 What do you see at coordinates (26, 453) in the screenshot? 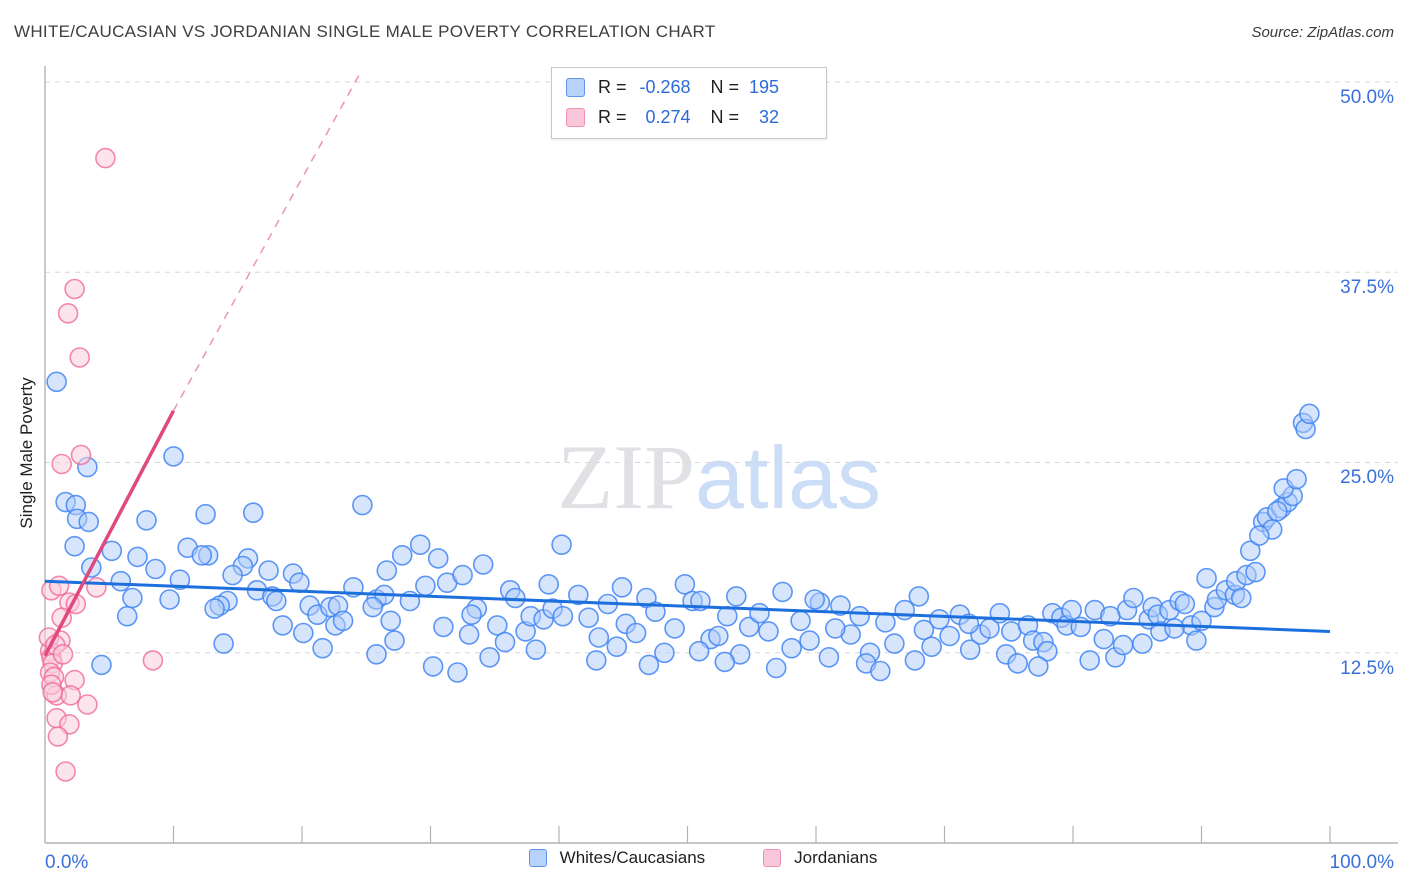
I see `y-axis-title: Single Male Poverty` at bounding box center [26, 453].